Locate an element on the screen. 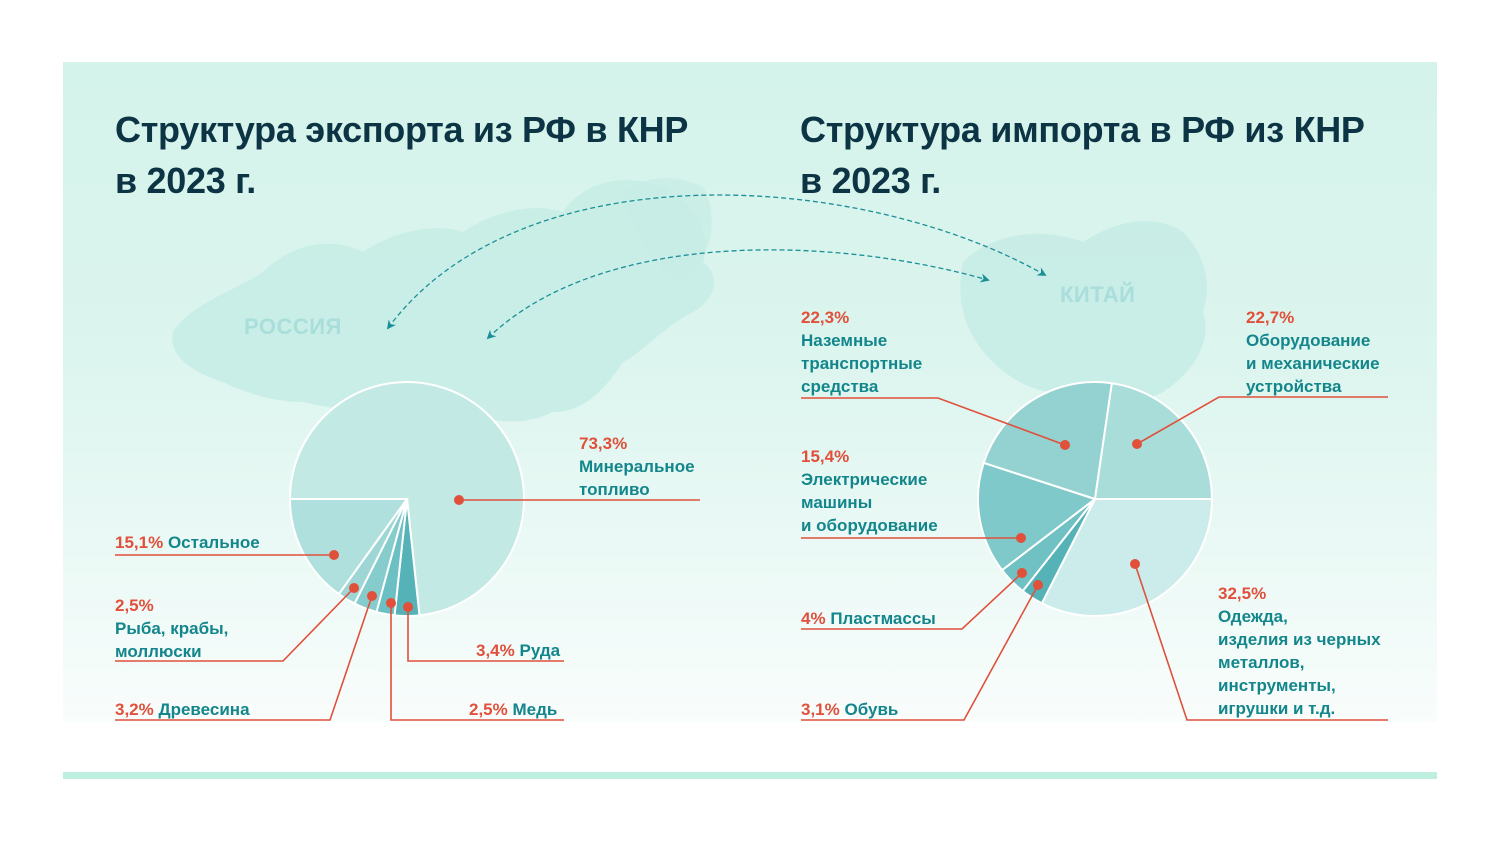  import-cat-clothing-line5: игрушки и т.д. is located at coordinates (1277, 708).